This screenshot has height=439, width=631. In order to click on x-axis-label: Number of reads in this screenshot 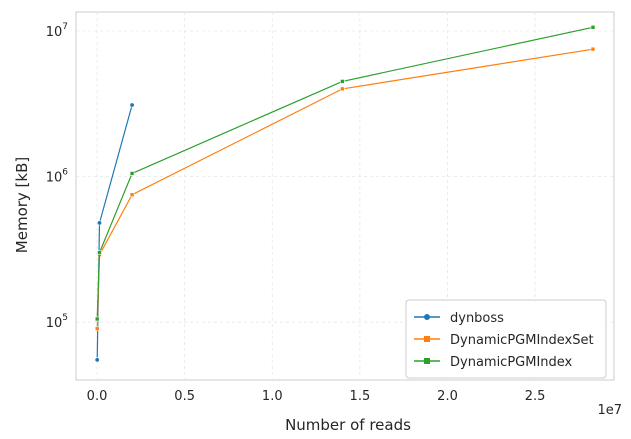, I will do `click(348, 425)`.